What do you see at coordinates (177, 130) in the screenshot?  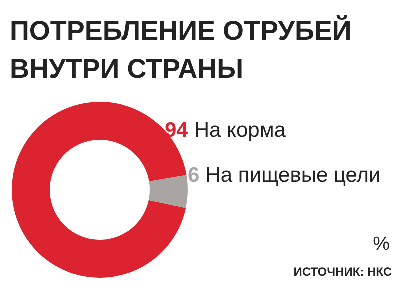 I see `data-label: 94` at bounding box center [177, 130].